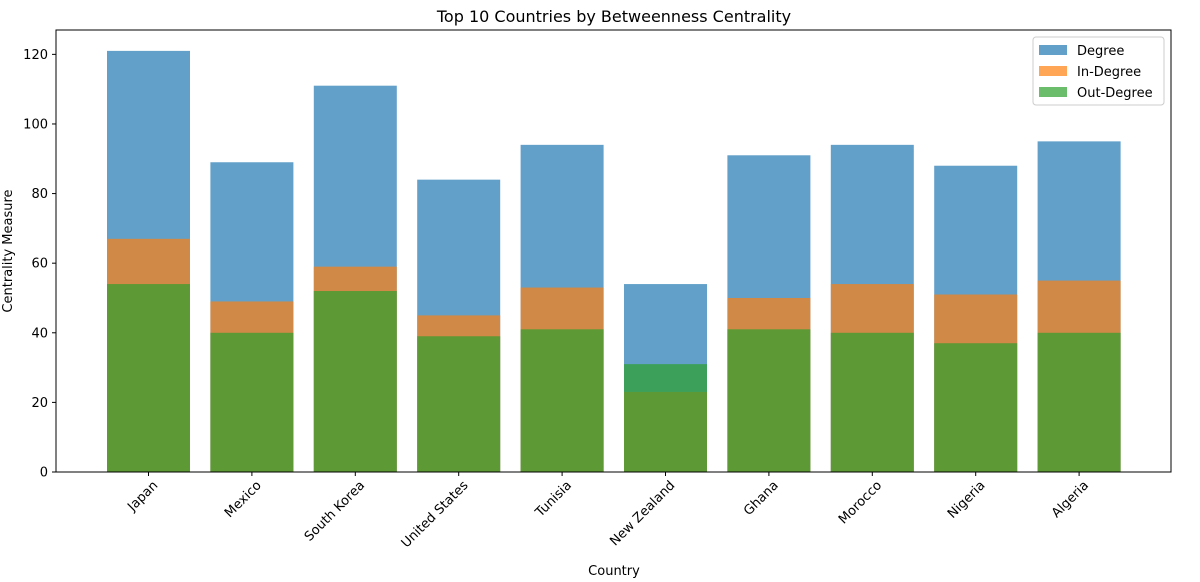 Image resolution: width=1200 pixels, height=582 pixels. What do you see at coordinates (459, 404) in the screenshot?
I see `bar-out-degree-united-states` at bounding box center [459, 404].